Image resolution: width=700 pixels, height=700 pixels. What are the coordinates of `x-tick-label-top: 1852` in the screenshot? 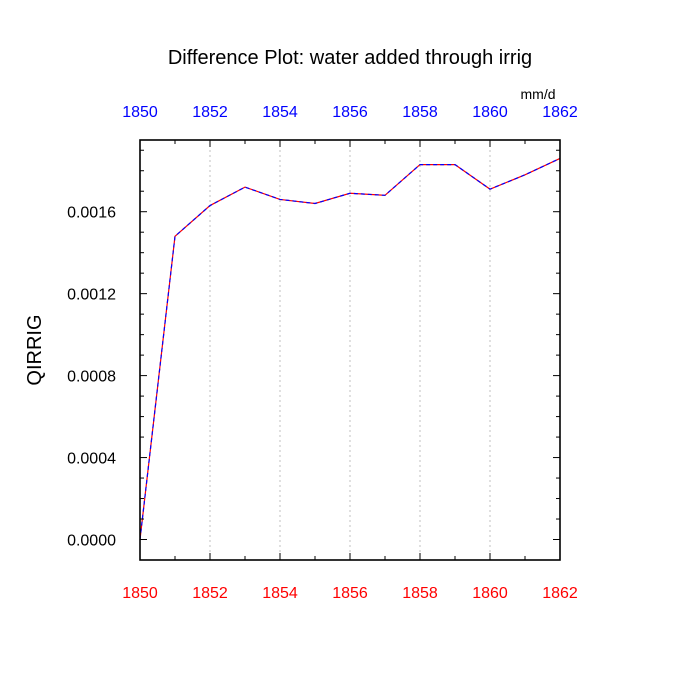 It's located at (210, 112).